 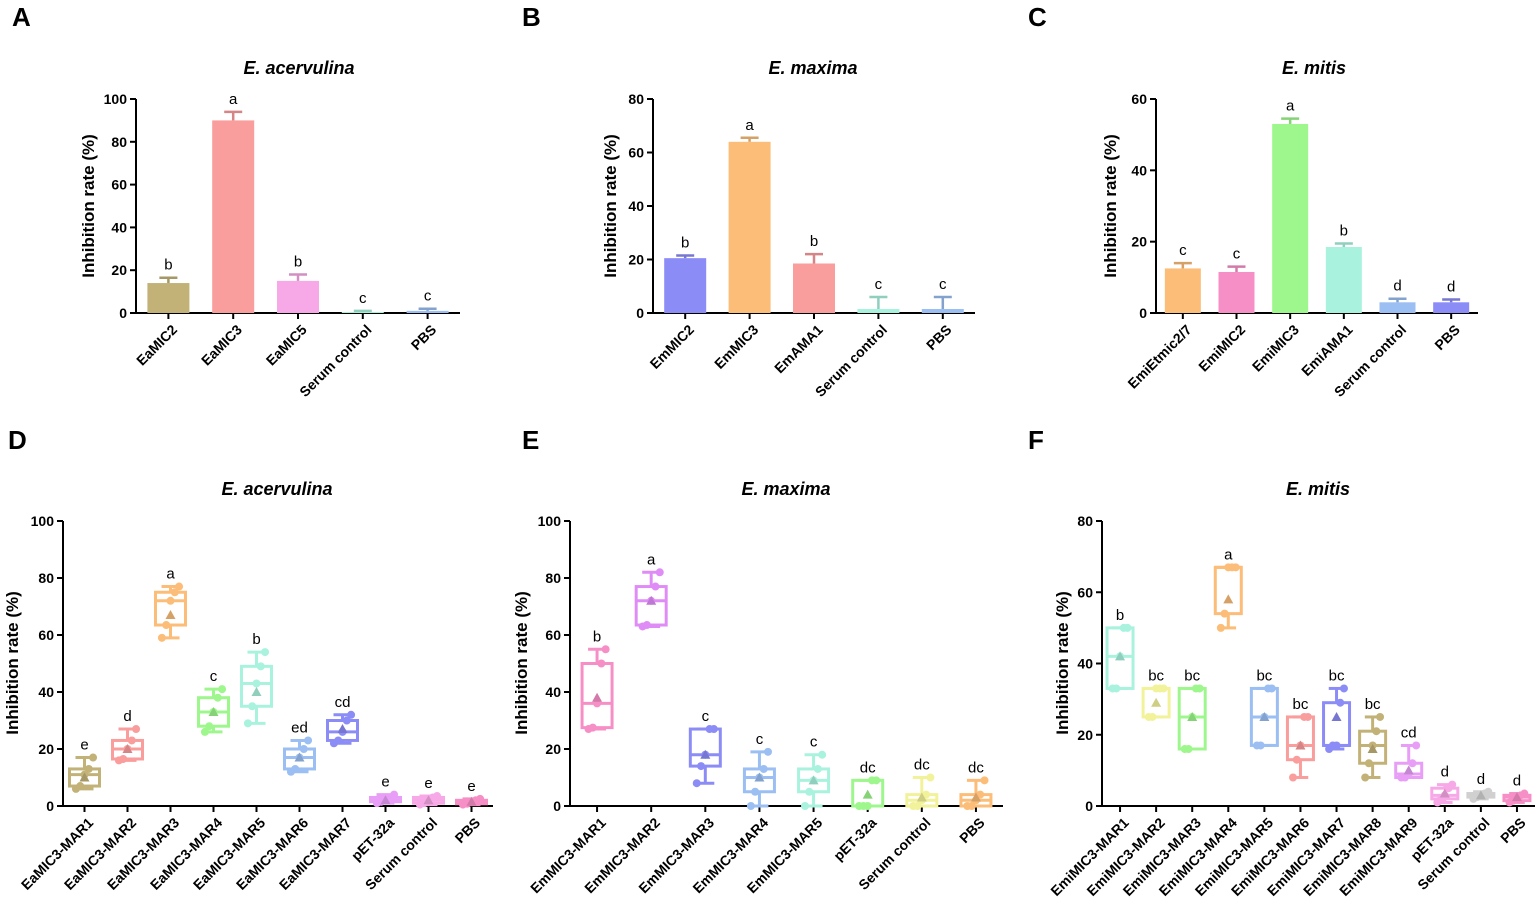 I want to click on panel-title-e: E. maxima, so click(x=785, y=489).